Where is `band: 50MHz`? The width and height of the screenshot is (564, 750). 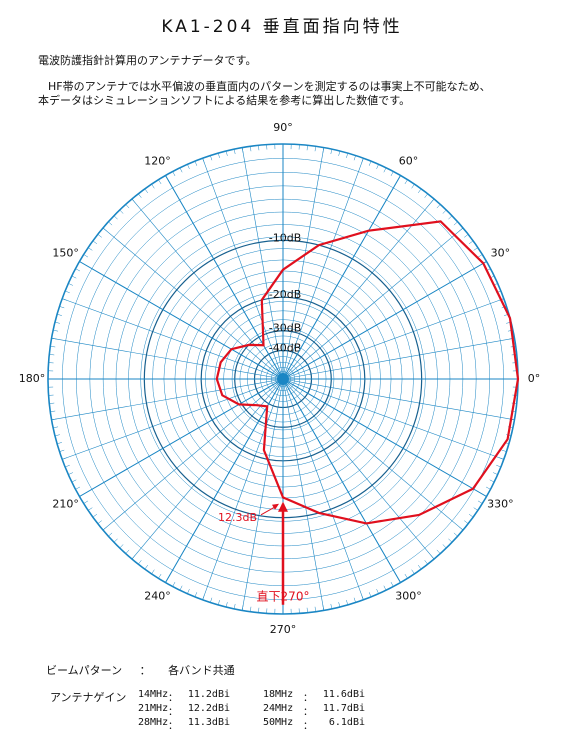 band: 50MHz is located at coordinates (278, 722).